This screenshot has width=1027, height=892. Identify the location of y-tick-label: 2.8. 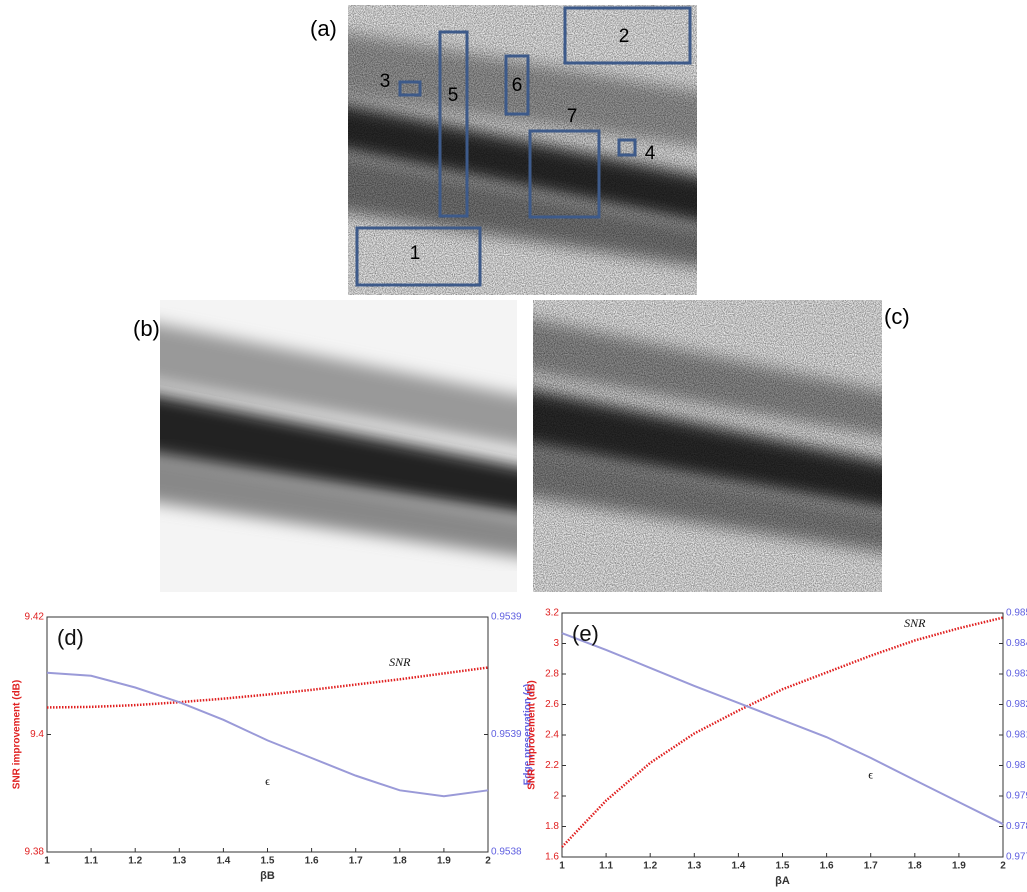
(552, 674).